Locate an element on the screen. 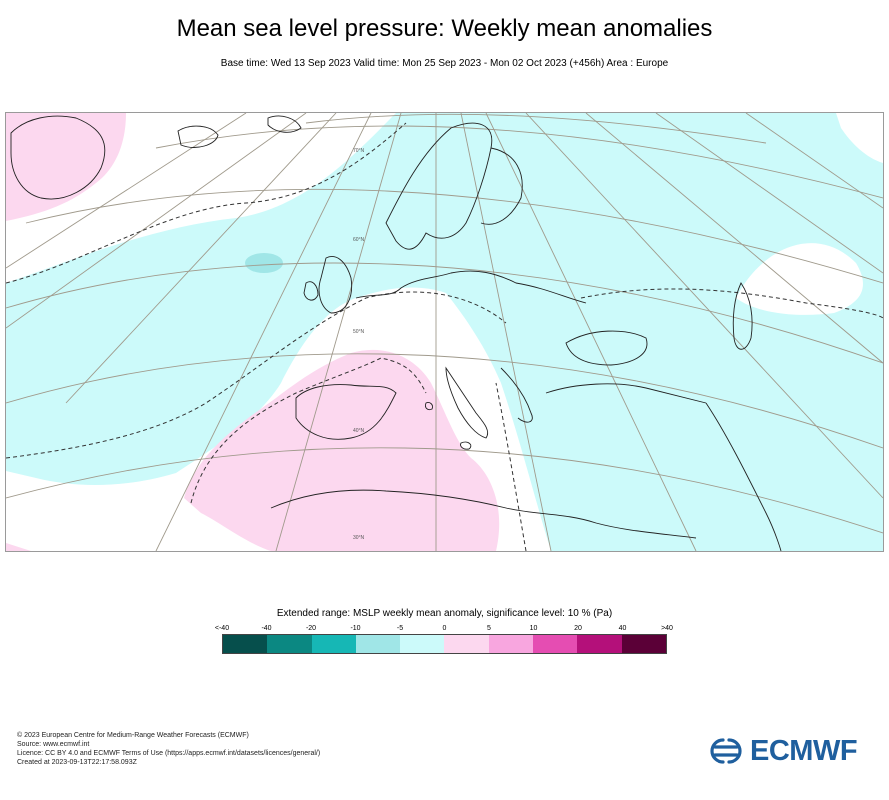 This screenshot has width=889, height=800. legend-color-bar is located at coordinates (444, 644).